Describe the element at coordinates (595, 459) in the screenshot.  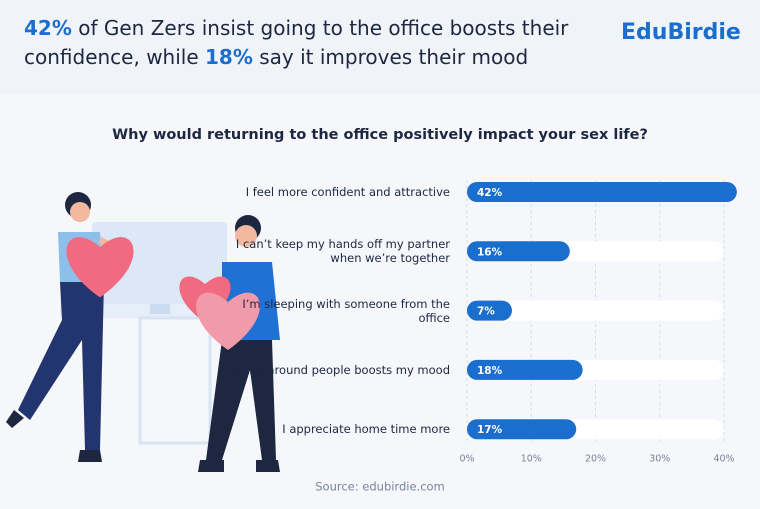
I see `x-tick-label: 20%` at that location.